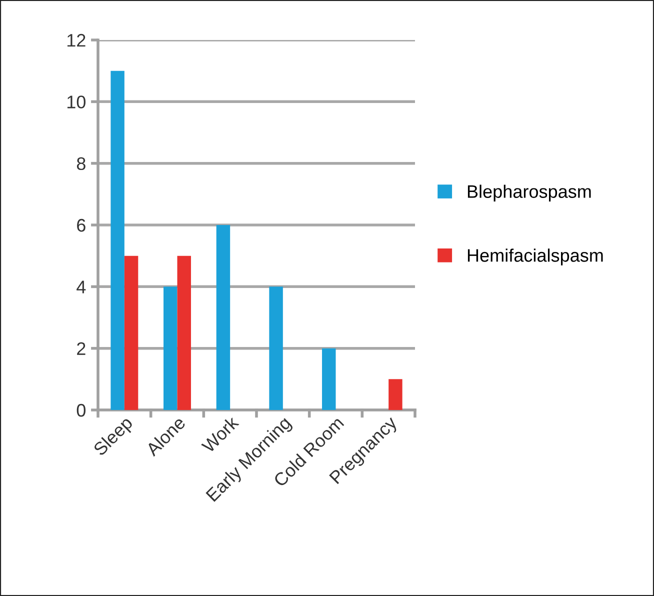  What do you see at coordinates (81, 348) in the screenshot?
I see `y-tick-label: 2` at bounding box center [81, 348].